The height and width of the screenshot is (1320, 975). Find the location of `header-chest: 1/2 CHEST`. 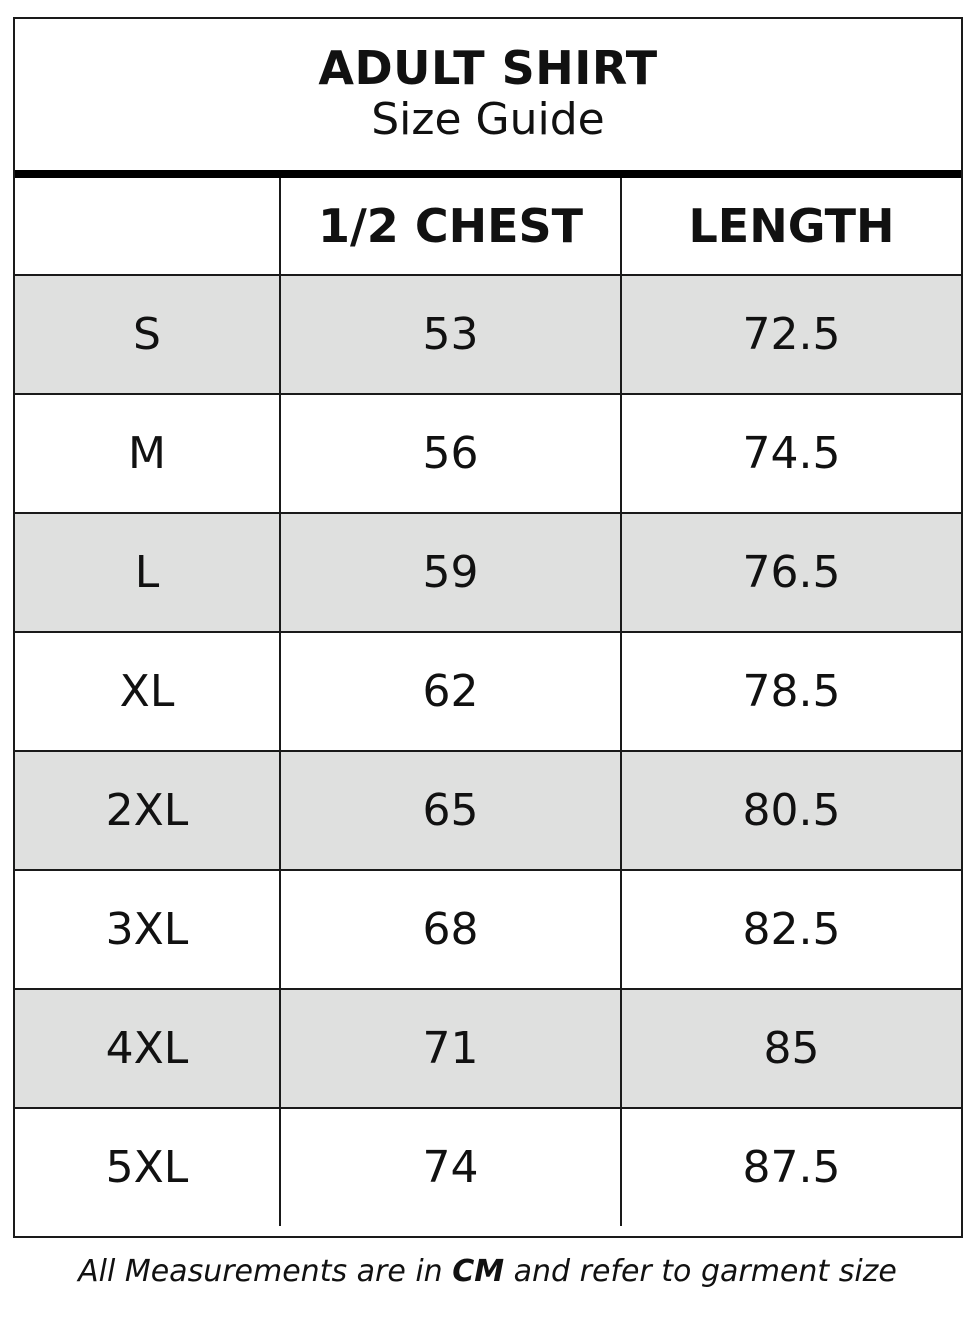

header-chest: 1/2 CHEST is located at coordinates (451, 226).